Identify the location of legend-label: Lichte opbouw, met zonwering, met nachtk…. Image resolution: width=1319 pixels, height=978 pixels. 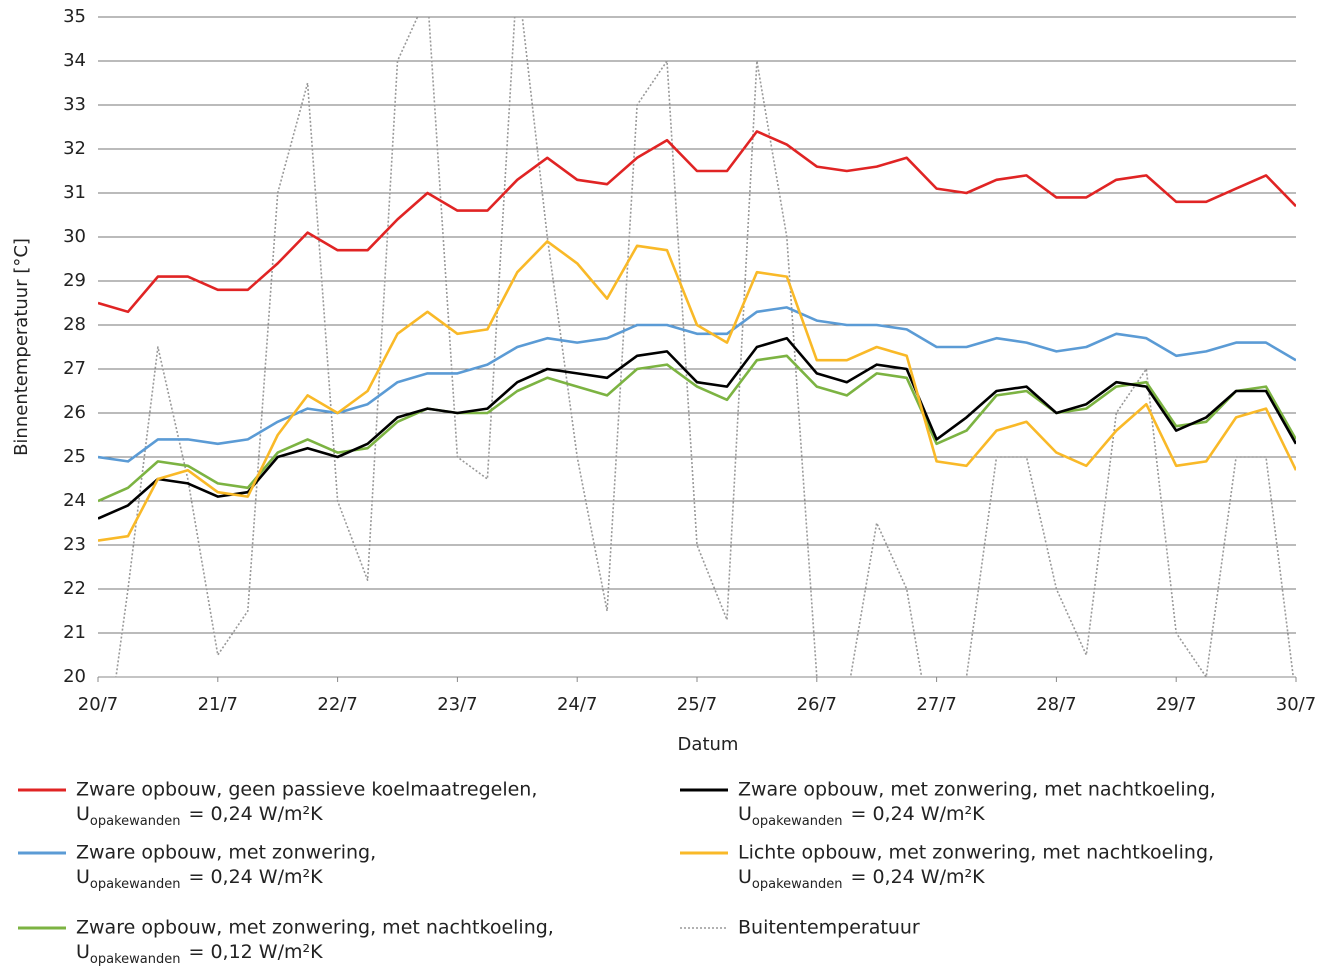
(976, 853).